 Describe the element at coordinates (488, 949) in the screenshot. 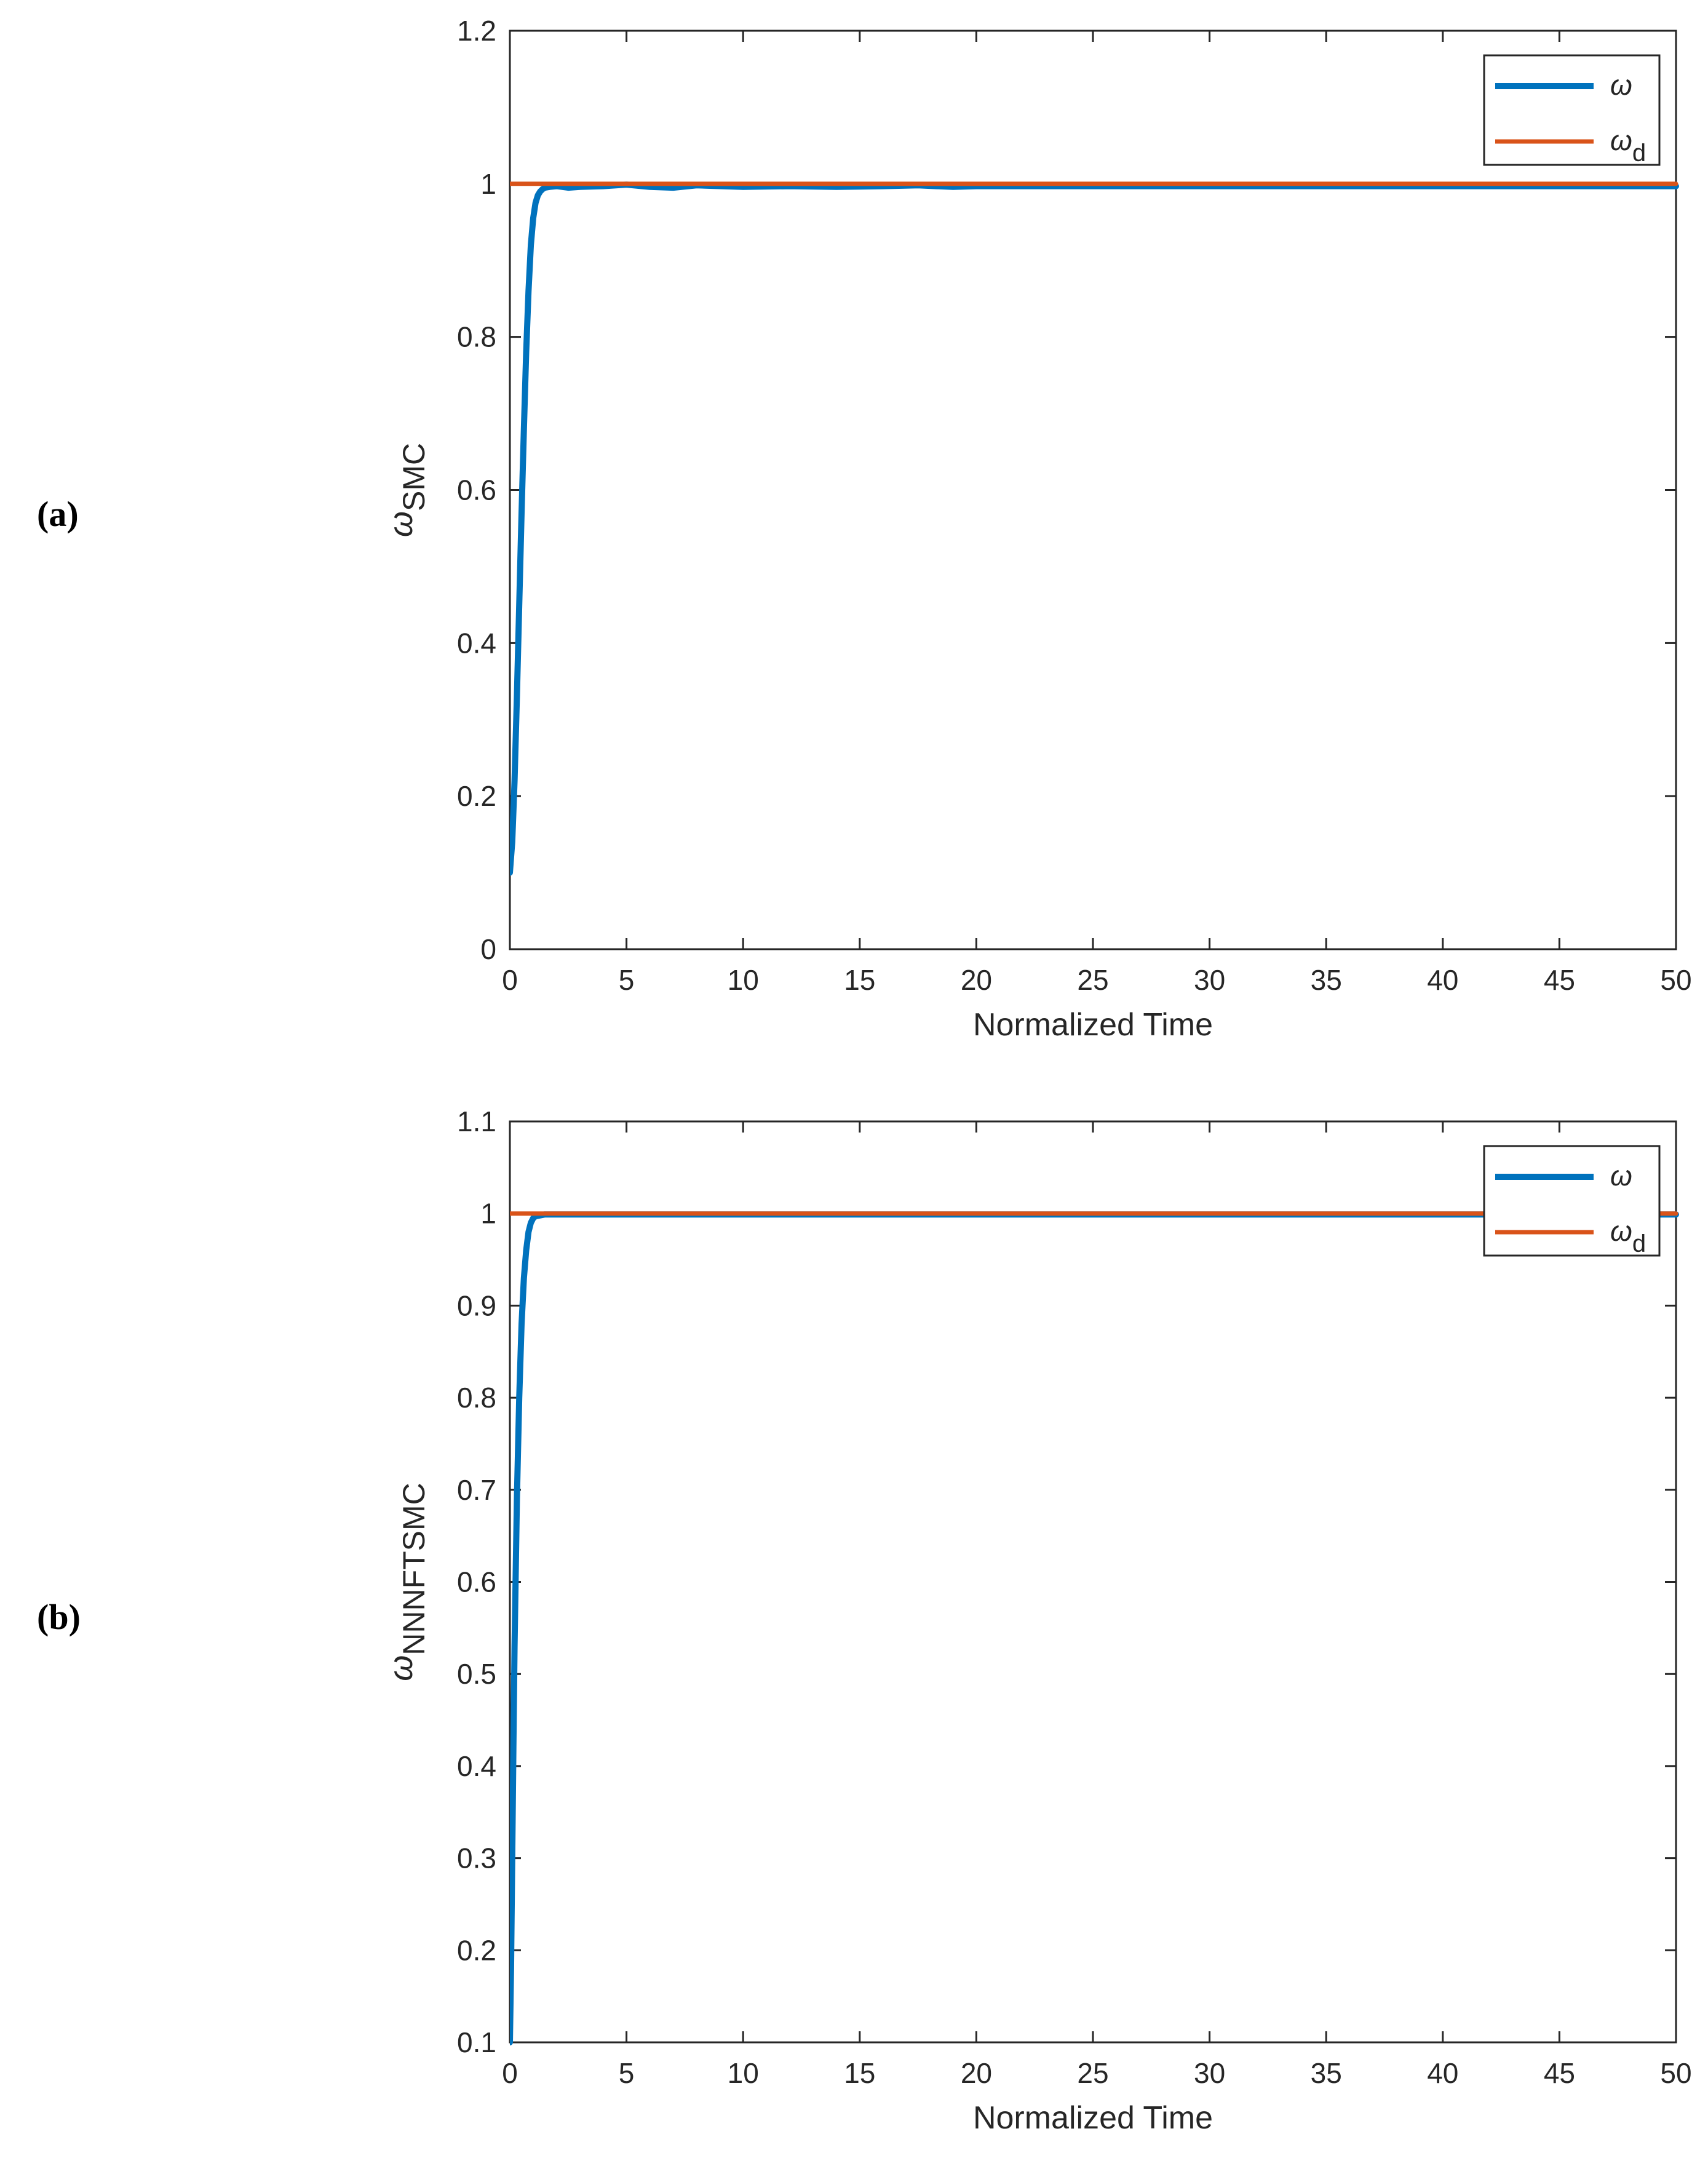

I see `y-tick-label: 0` at that location.